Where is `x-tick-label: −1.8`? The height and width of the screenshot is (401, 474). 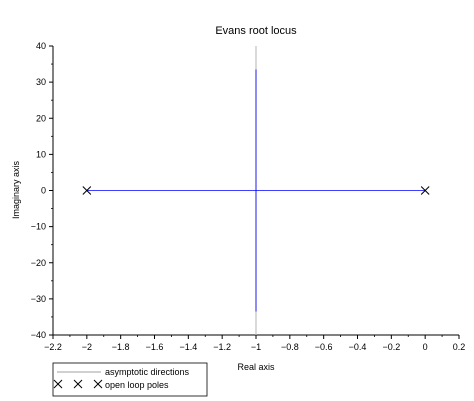
x-tick-label: −1.8 is located at coordinates (121, 347).